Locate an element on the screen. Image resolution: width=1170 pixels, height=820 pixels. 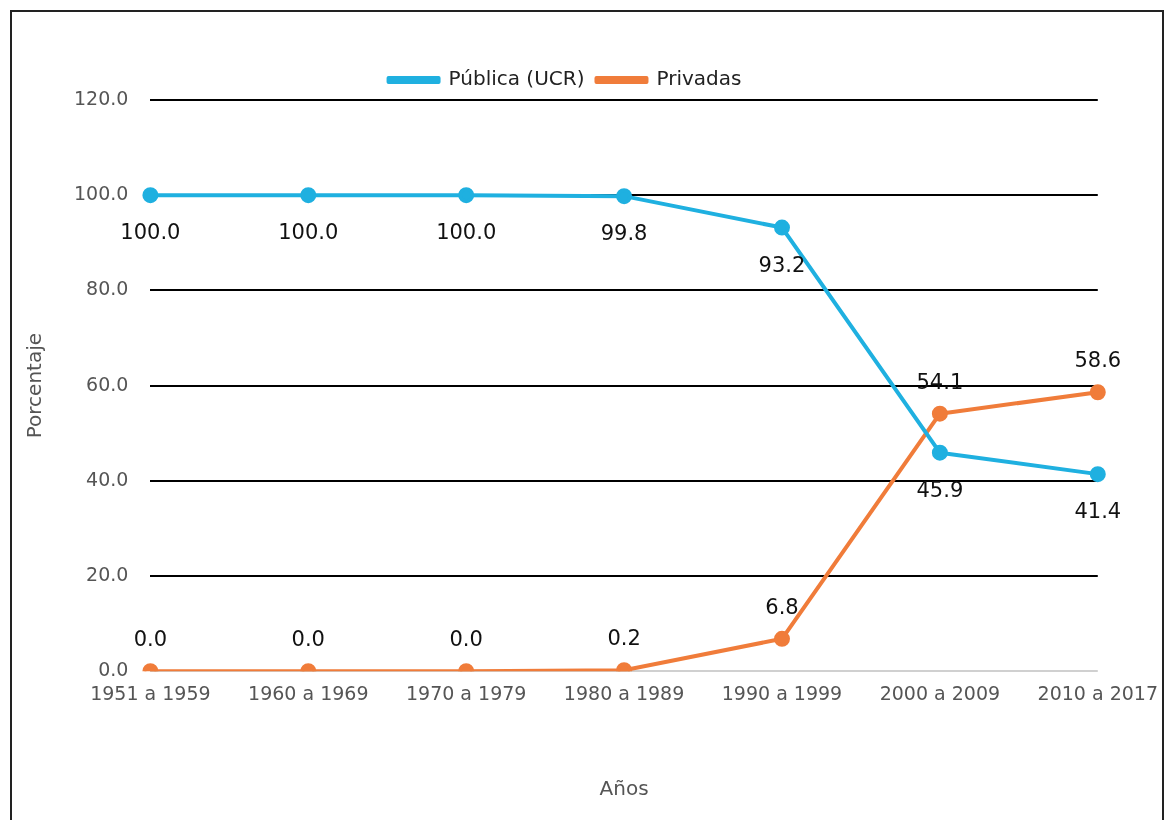
y-tick-label: 120.0 is located at coordinates (101, 97).